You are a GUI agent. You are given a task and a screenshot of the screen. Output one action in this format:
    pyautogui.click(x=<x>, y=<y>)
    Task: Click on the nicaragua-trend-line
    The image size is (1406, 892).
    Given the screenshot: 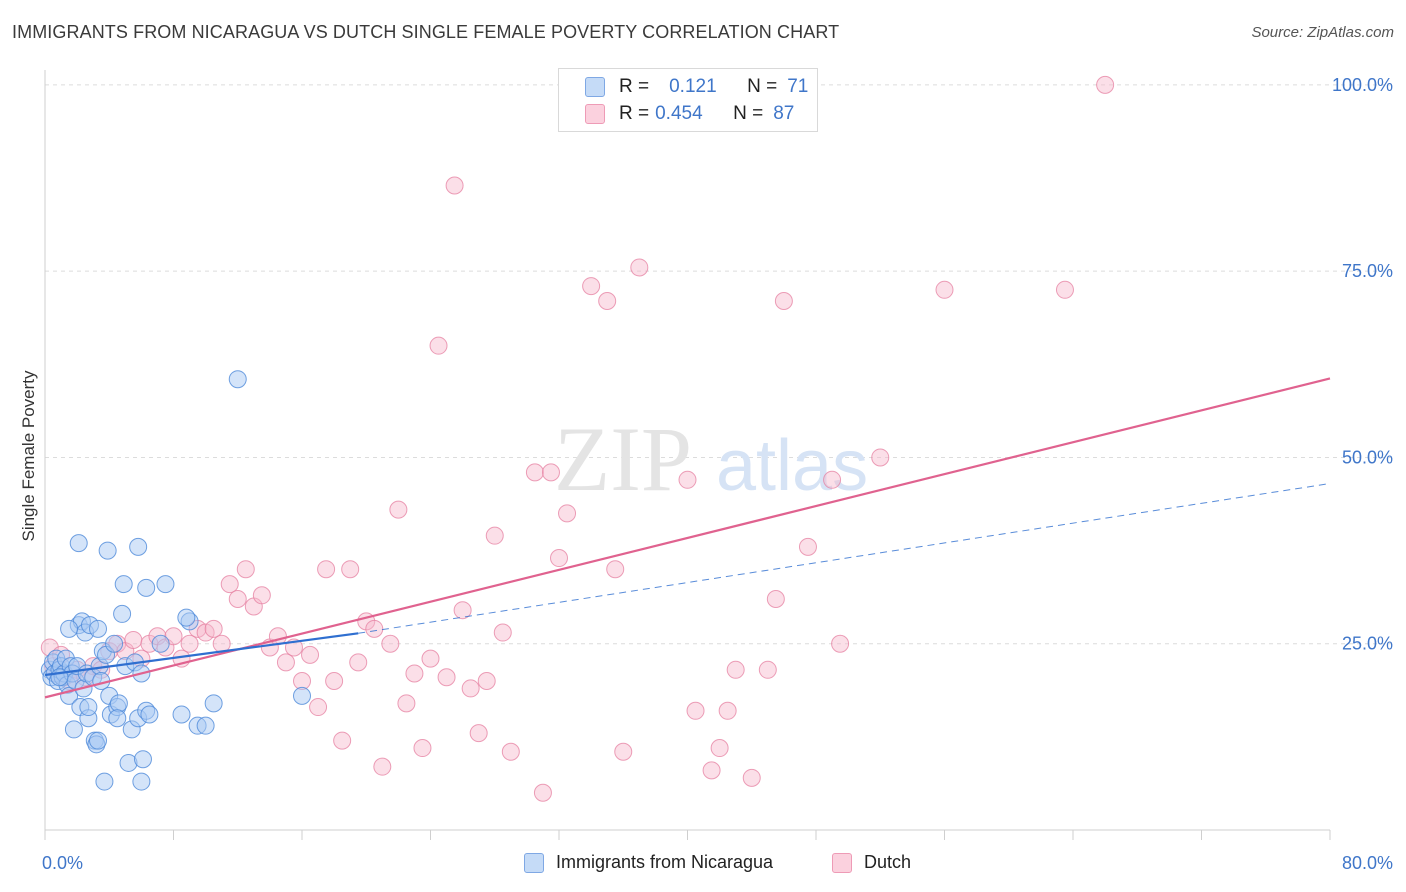 What is the action you would take?
    pyautogui.click(x=201, y=654)
    